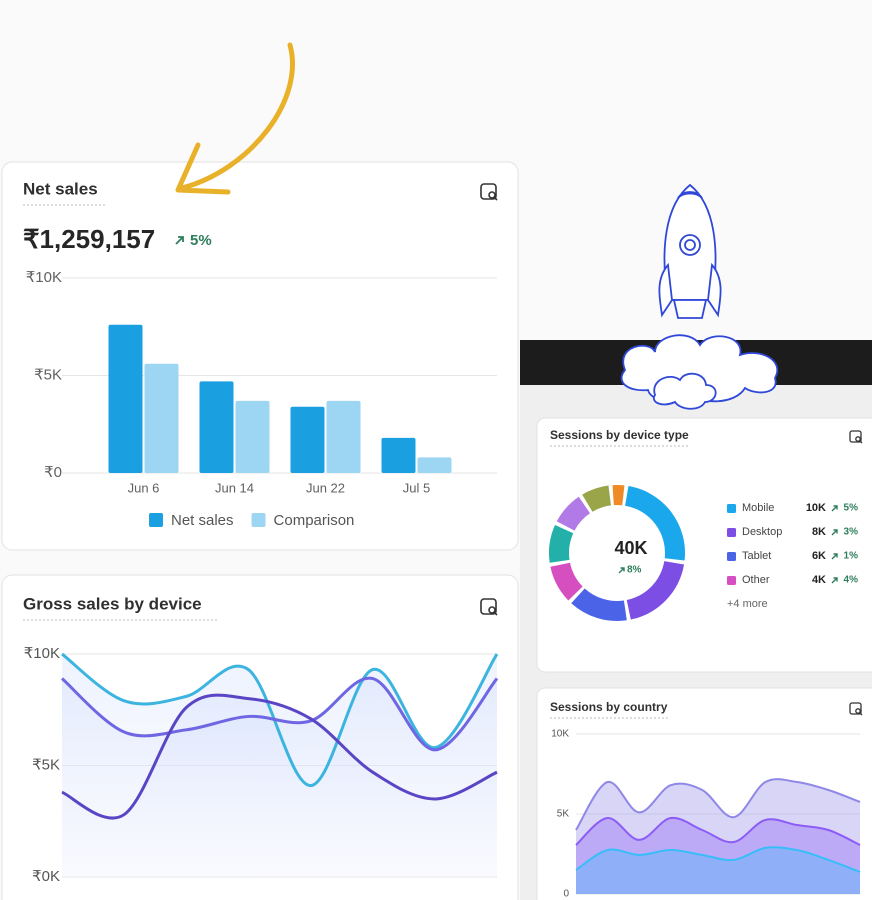 This screenshot has width=872, height=900. I want to click on legend-value: 4K, so click(819, 580).